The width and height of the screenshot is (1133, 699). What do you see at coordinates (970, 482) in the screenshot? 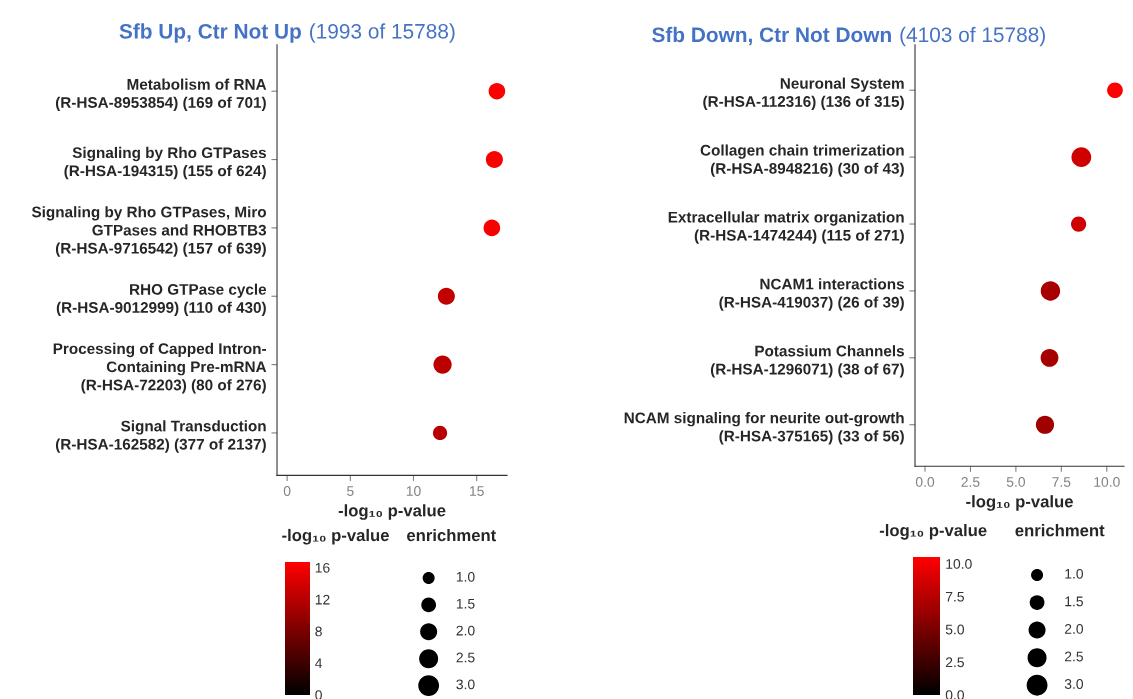
I see `x-tick-label: 2.5` at bounding box center [970, 482].